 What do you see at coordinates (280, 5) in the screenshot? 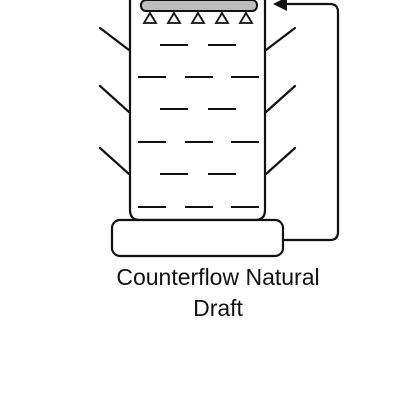
I see `arrowhead-icon` at bounding box center [280, 5].